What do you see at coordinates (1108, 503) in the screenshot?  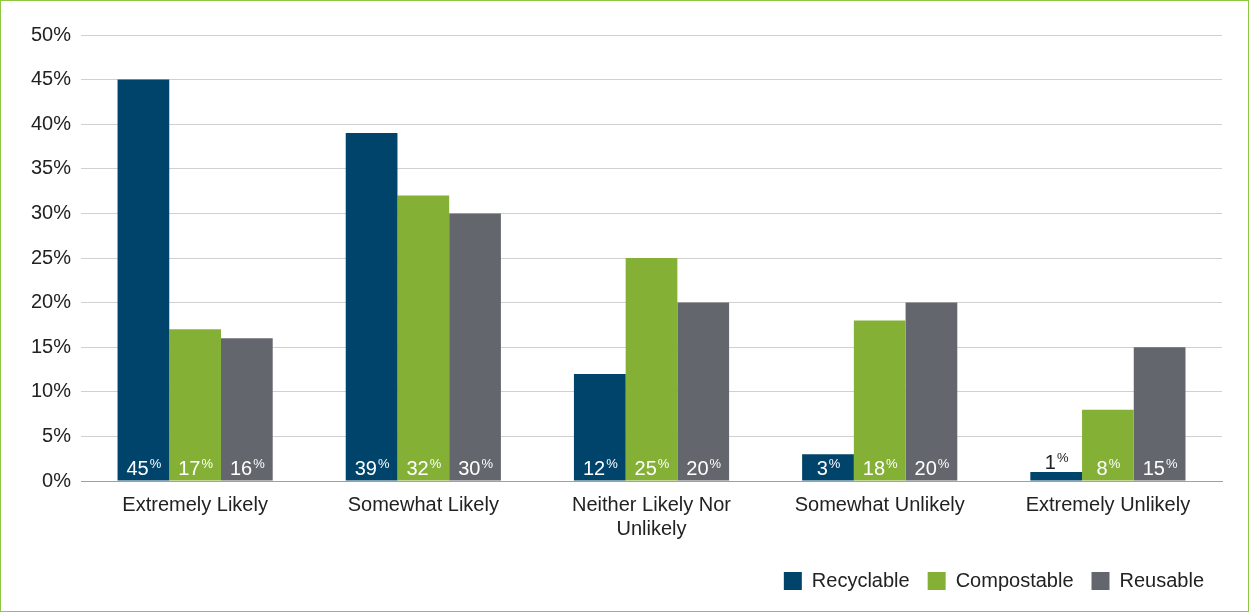 I see `x-tick-label: Extremely Unlikely` at bounding box center [1108, 503].